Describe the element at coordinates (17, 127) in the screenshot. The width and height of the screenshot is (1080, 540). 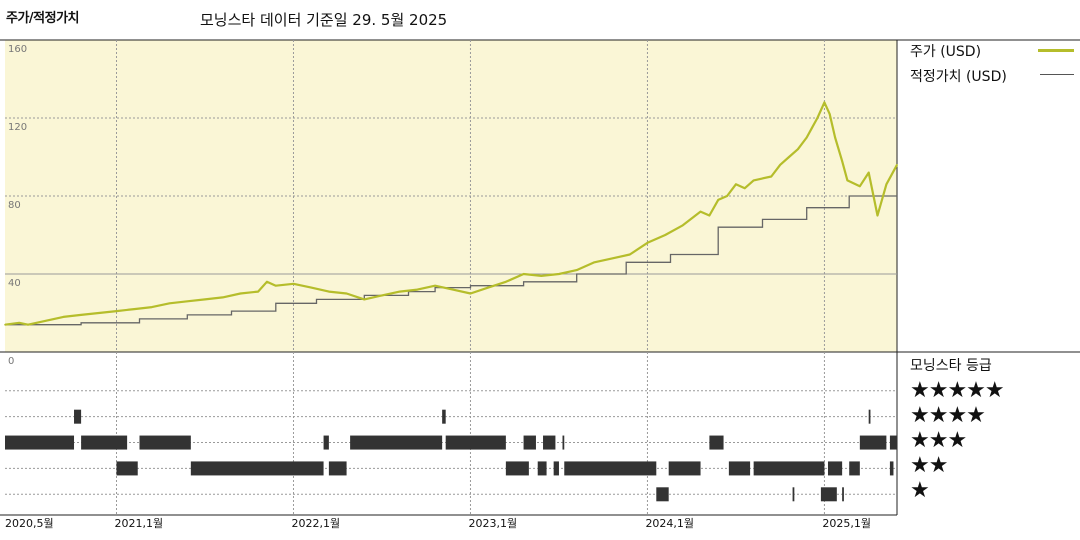
I see `y-tick-label: 120` at that location.